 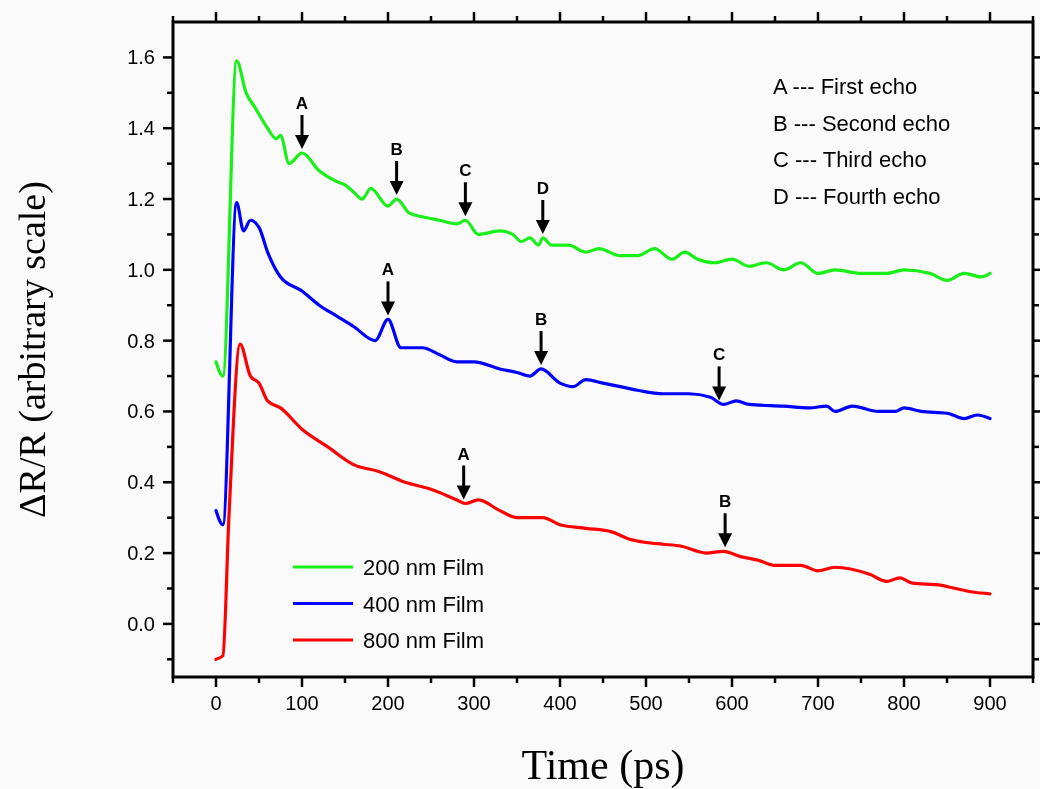 I want to click on annotation: C --- Third echo, so click(x=850, y=159).